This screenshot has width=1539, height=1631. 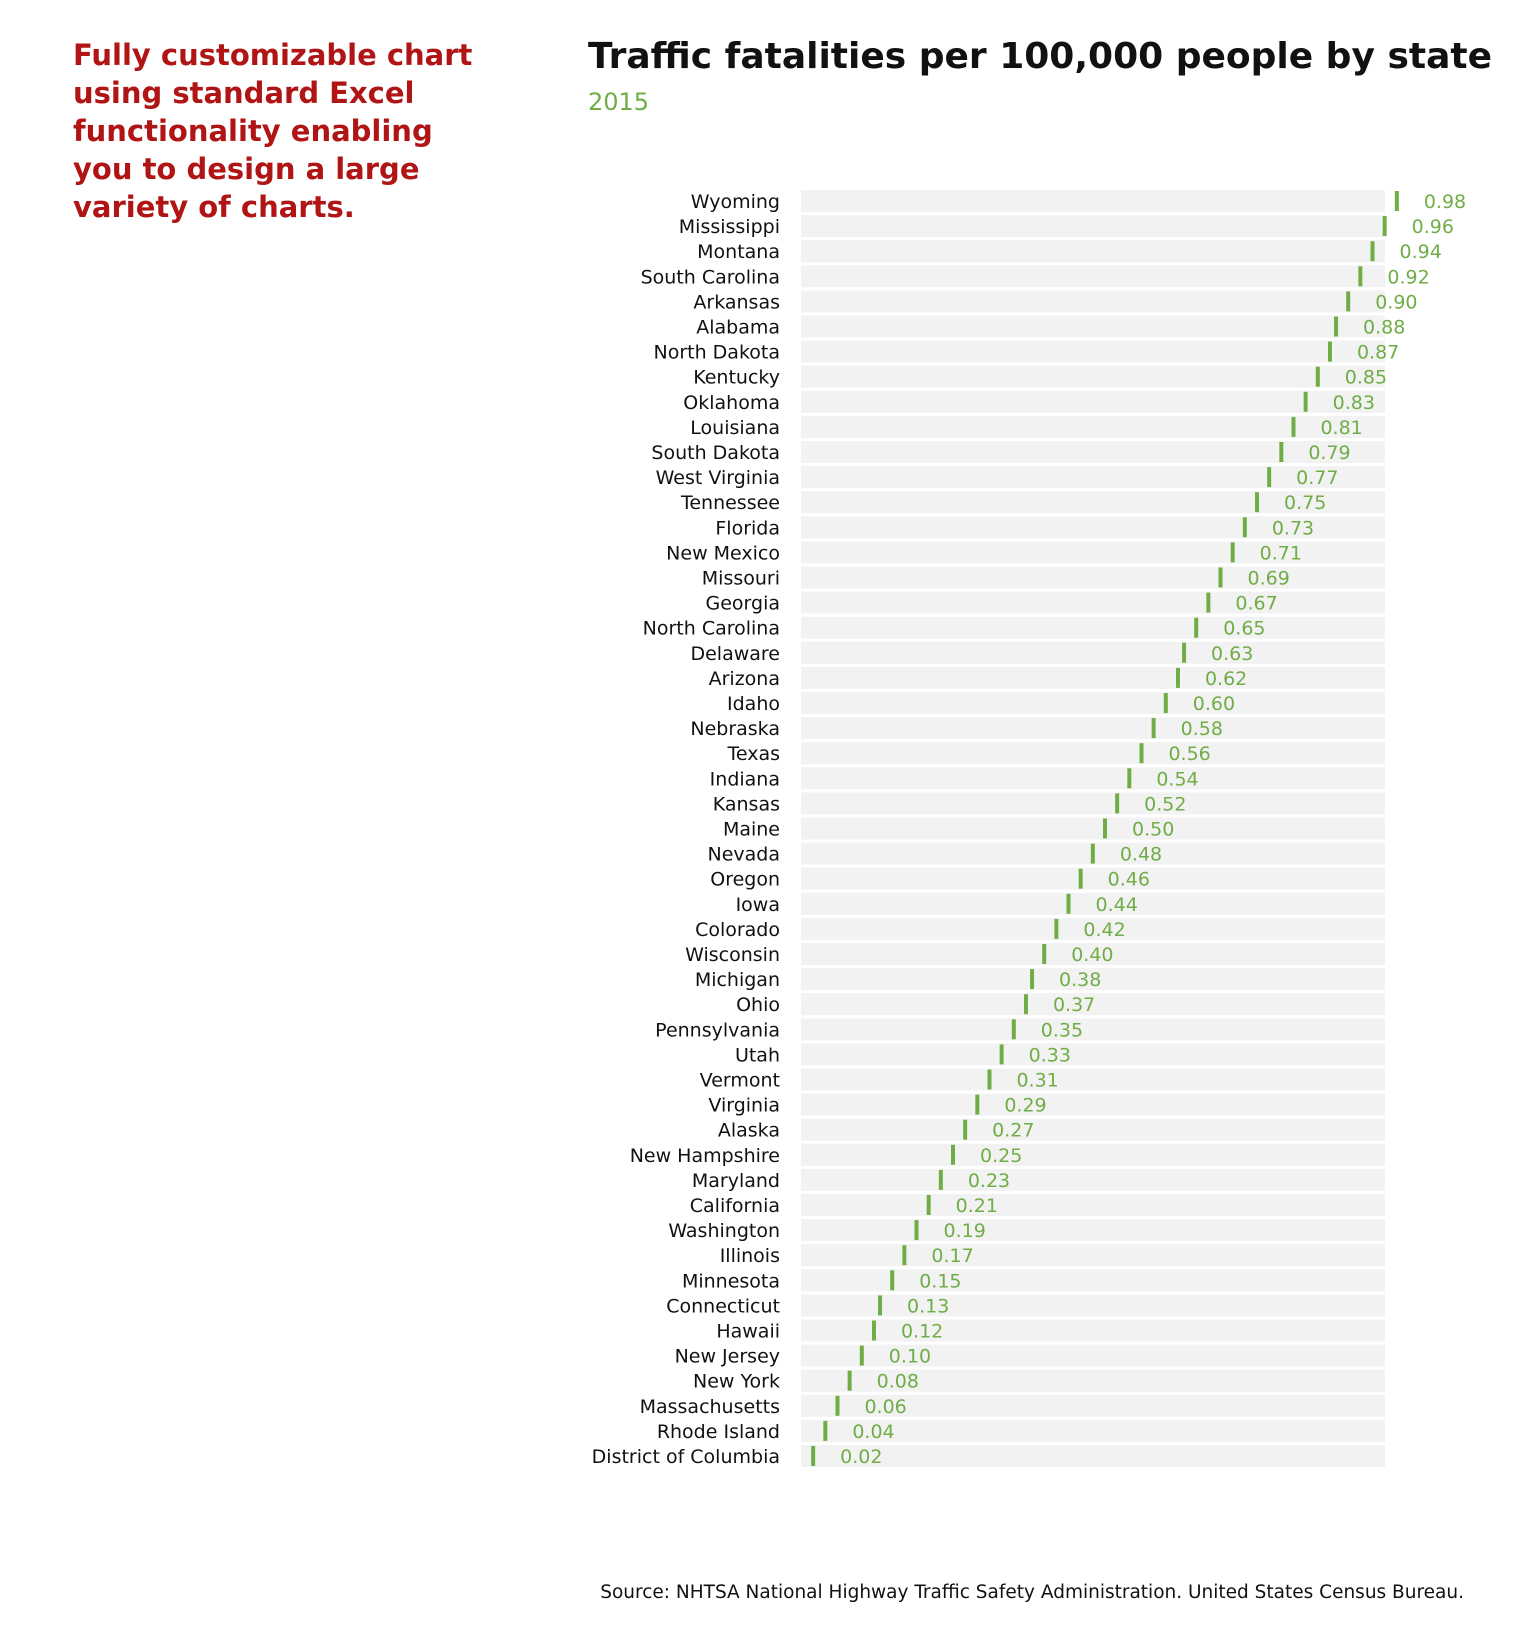 What do you see at coordinates (735, 654) in the screenshot?
I see `category-label: Delaware` at bounding box center [735, 654].